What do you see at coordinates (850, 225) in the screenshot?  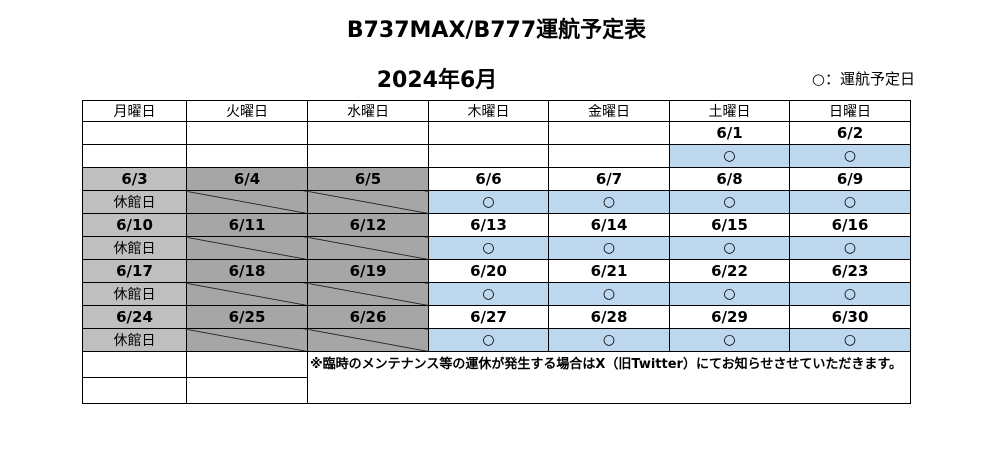 I see `date-cell: 6/16` at bounding box center [850, 225].